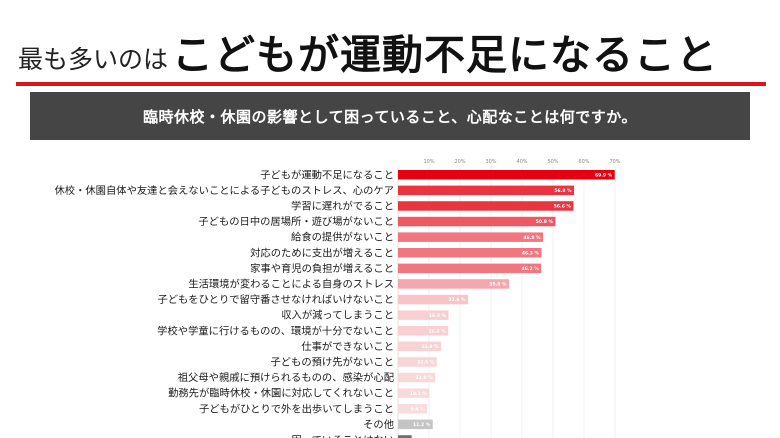 Image resolution: width=780 pixels, height=438 pixels. I want to click on value-label: 46.8 %, so click(532, 238).